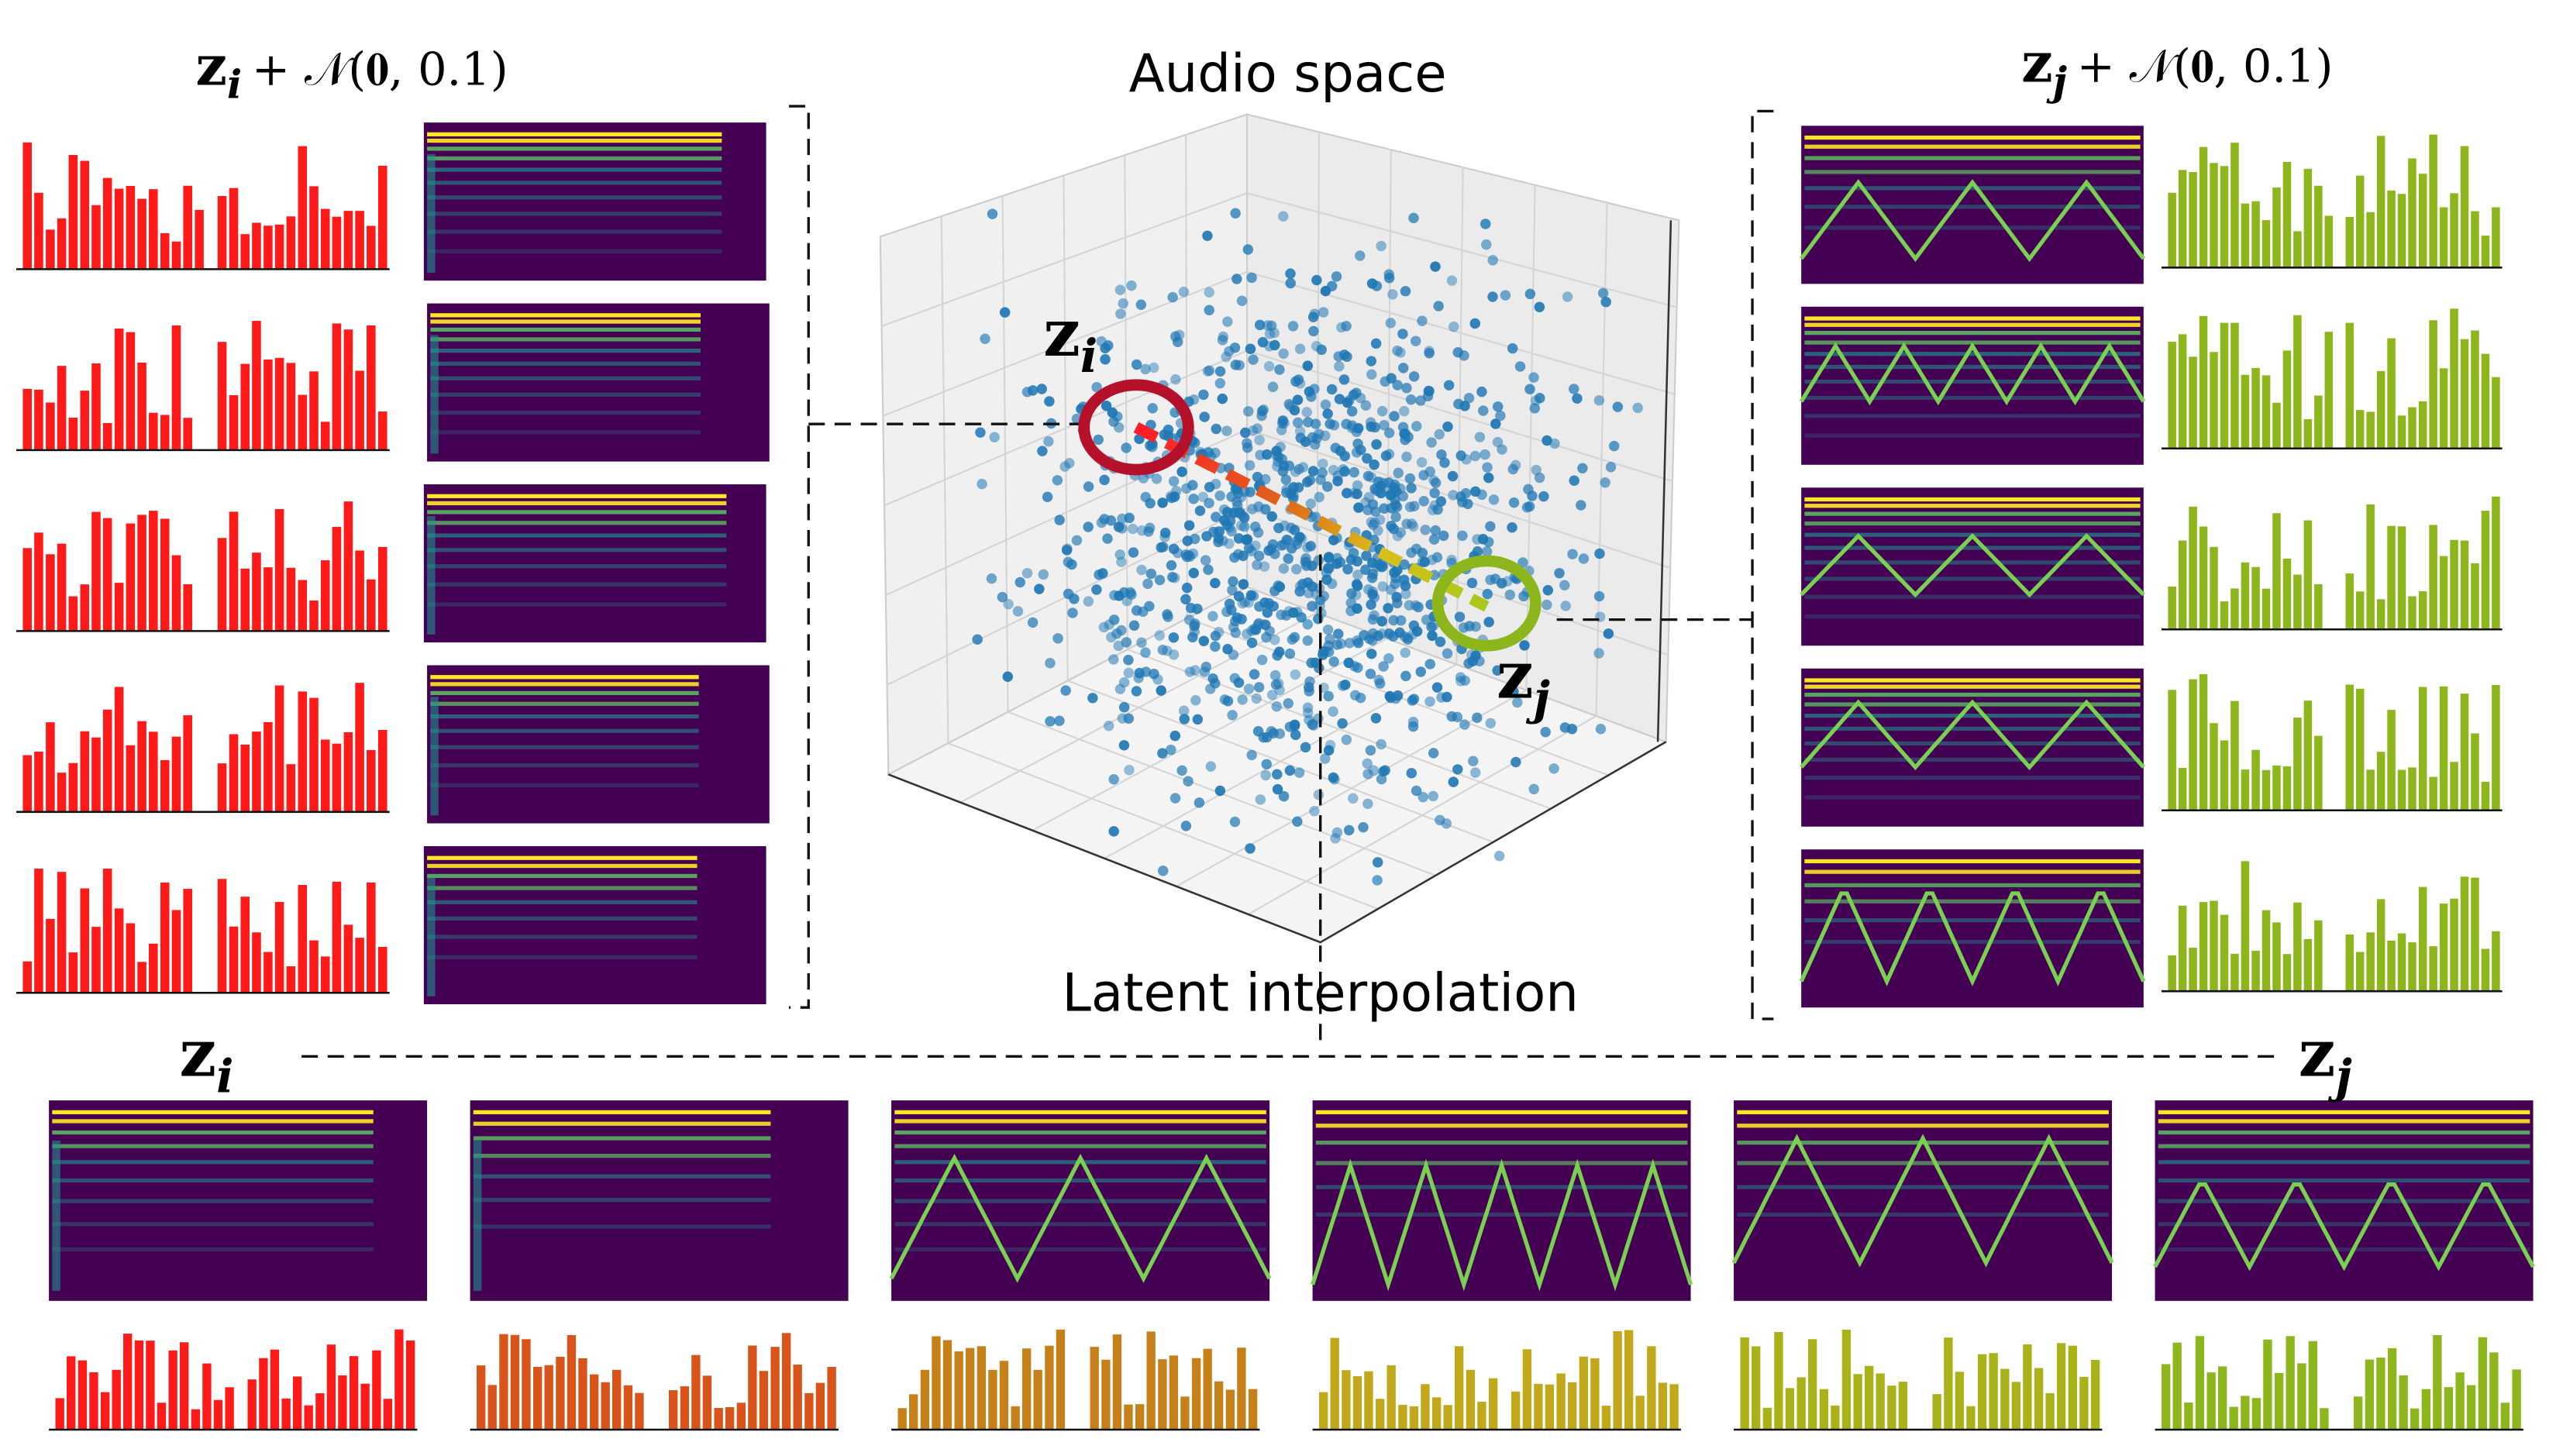  Describe the element at coordinates (206, 1059) in the screenshot. I see `label-bottom-left: zi` at that location.